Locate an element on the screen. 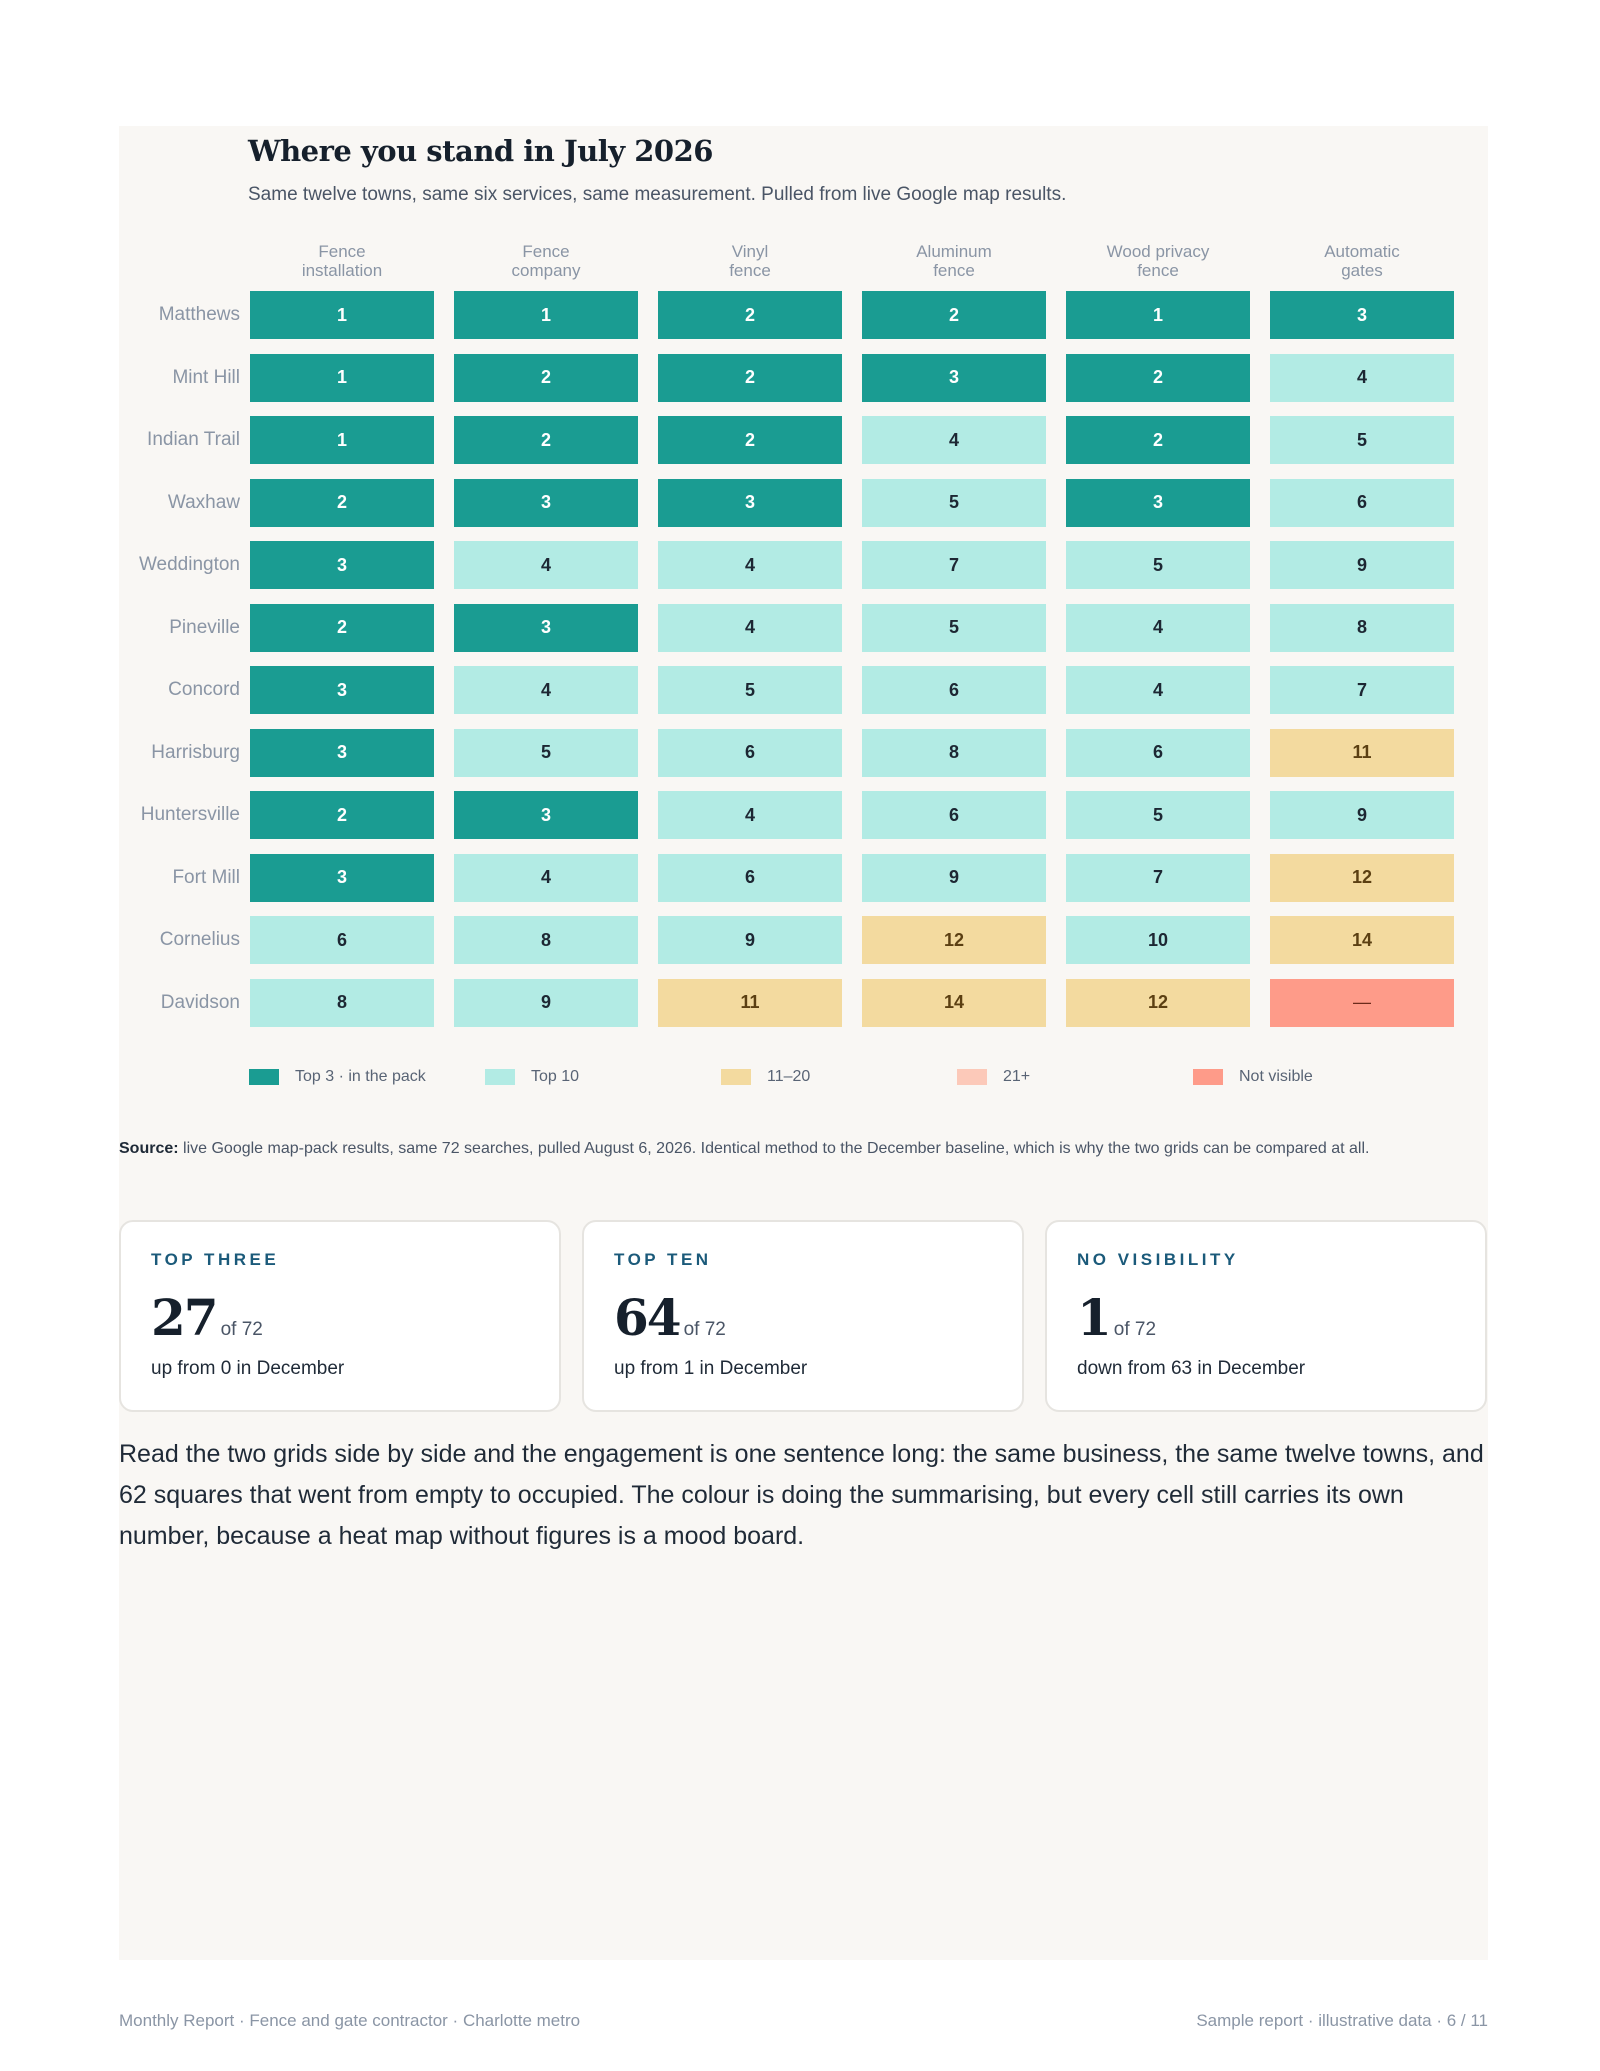  legend-label: 21+ is located at coordinates (1017, 1076).